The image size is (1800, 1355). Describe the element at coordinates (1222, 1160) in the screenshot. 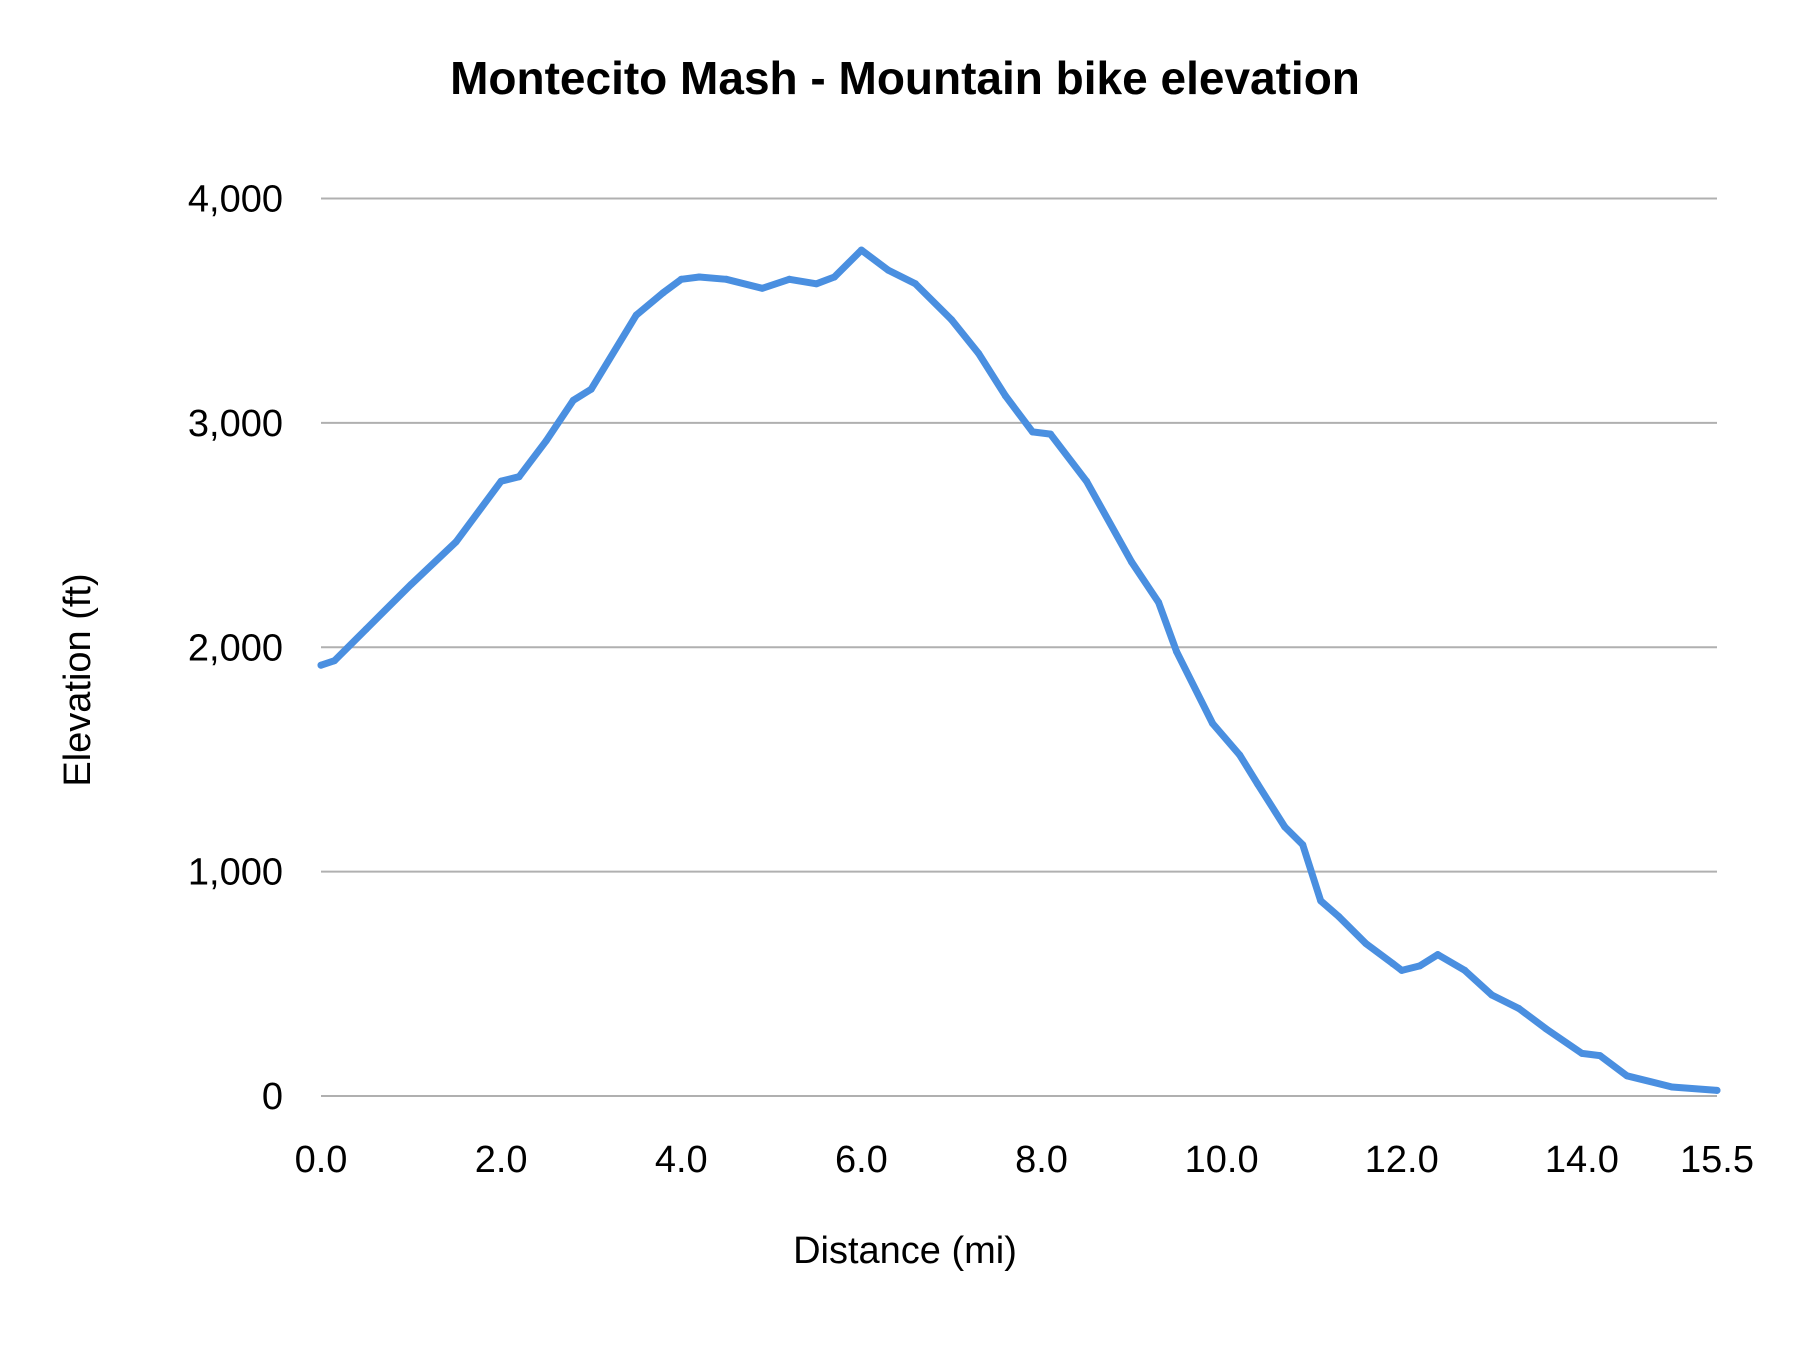

I see `x-tick-label: 10.0` at that location.